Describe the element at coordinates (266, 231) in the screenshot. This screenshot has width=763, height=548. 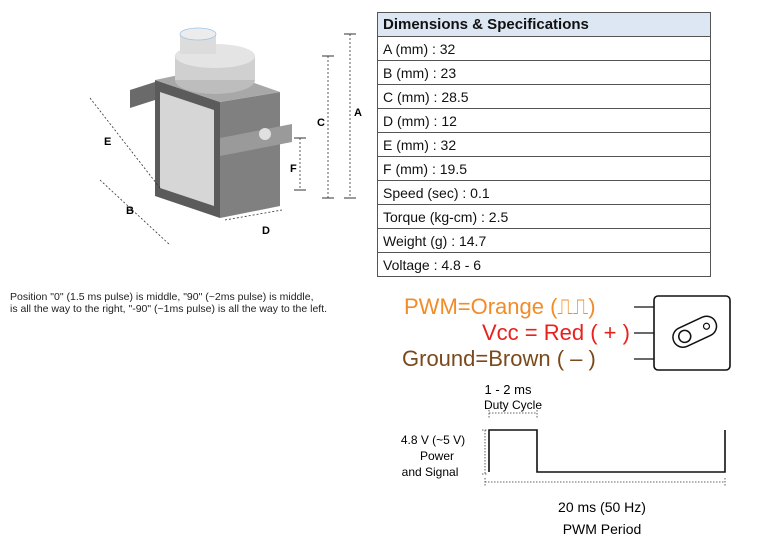
I see `dim-label-d: D` at that location.